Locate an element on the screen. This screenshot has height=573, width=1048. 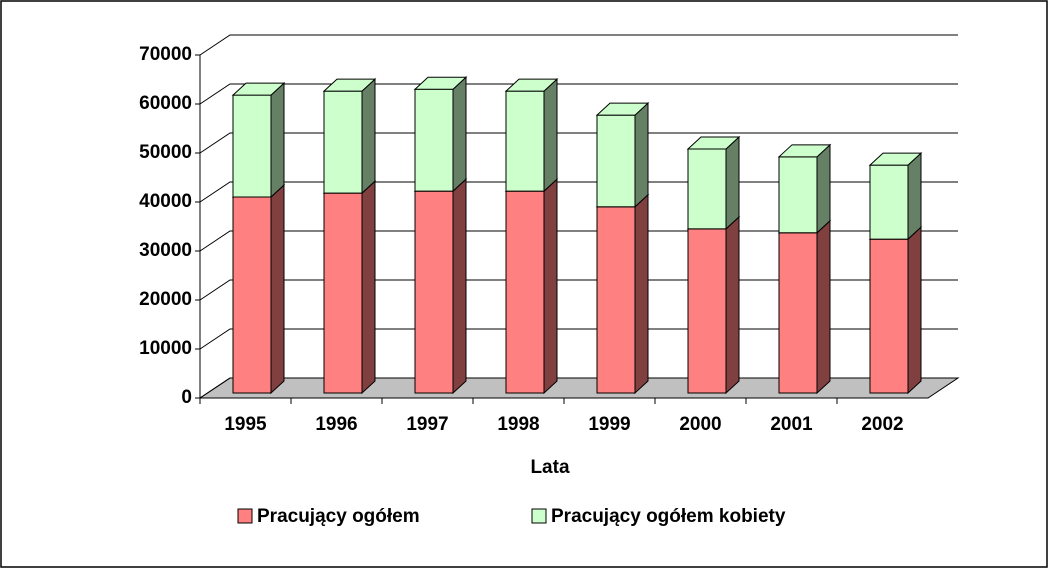
x-tick-label: 1995 is located at coordinates (245, 424).